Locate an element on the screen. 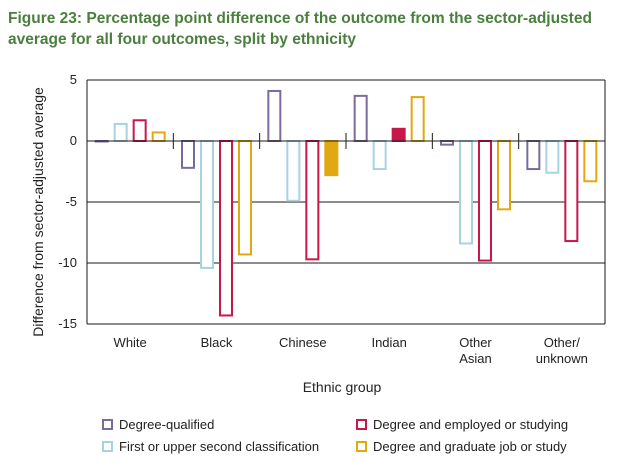 The width and height of the screenshot is (625, 465). category-label: Indian is located at coordinates (388, 342).